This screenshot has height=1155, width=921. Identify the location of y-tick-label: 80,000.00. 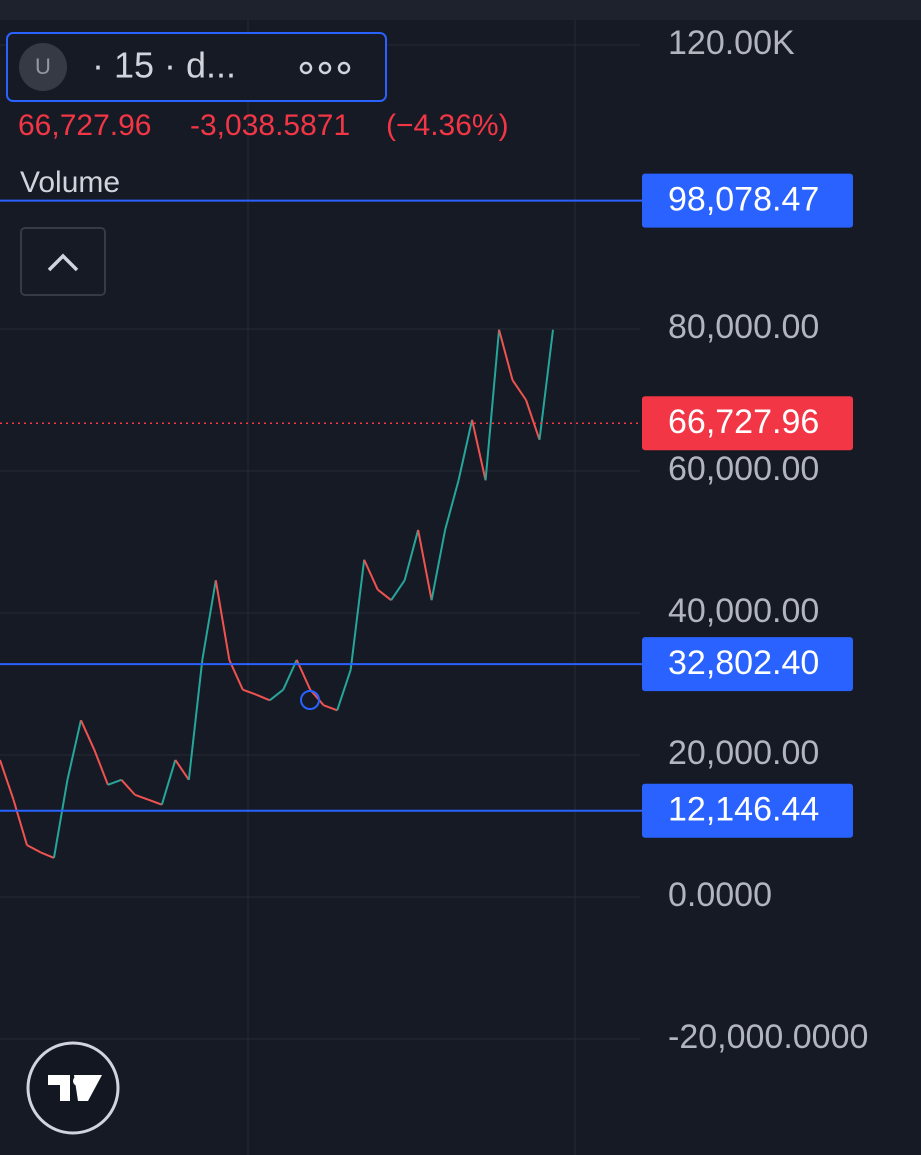
(743, 327).